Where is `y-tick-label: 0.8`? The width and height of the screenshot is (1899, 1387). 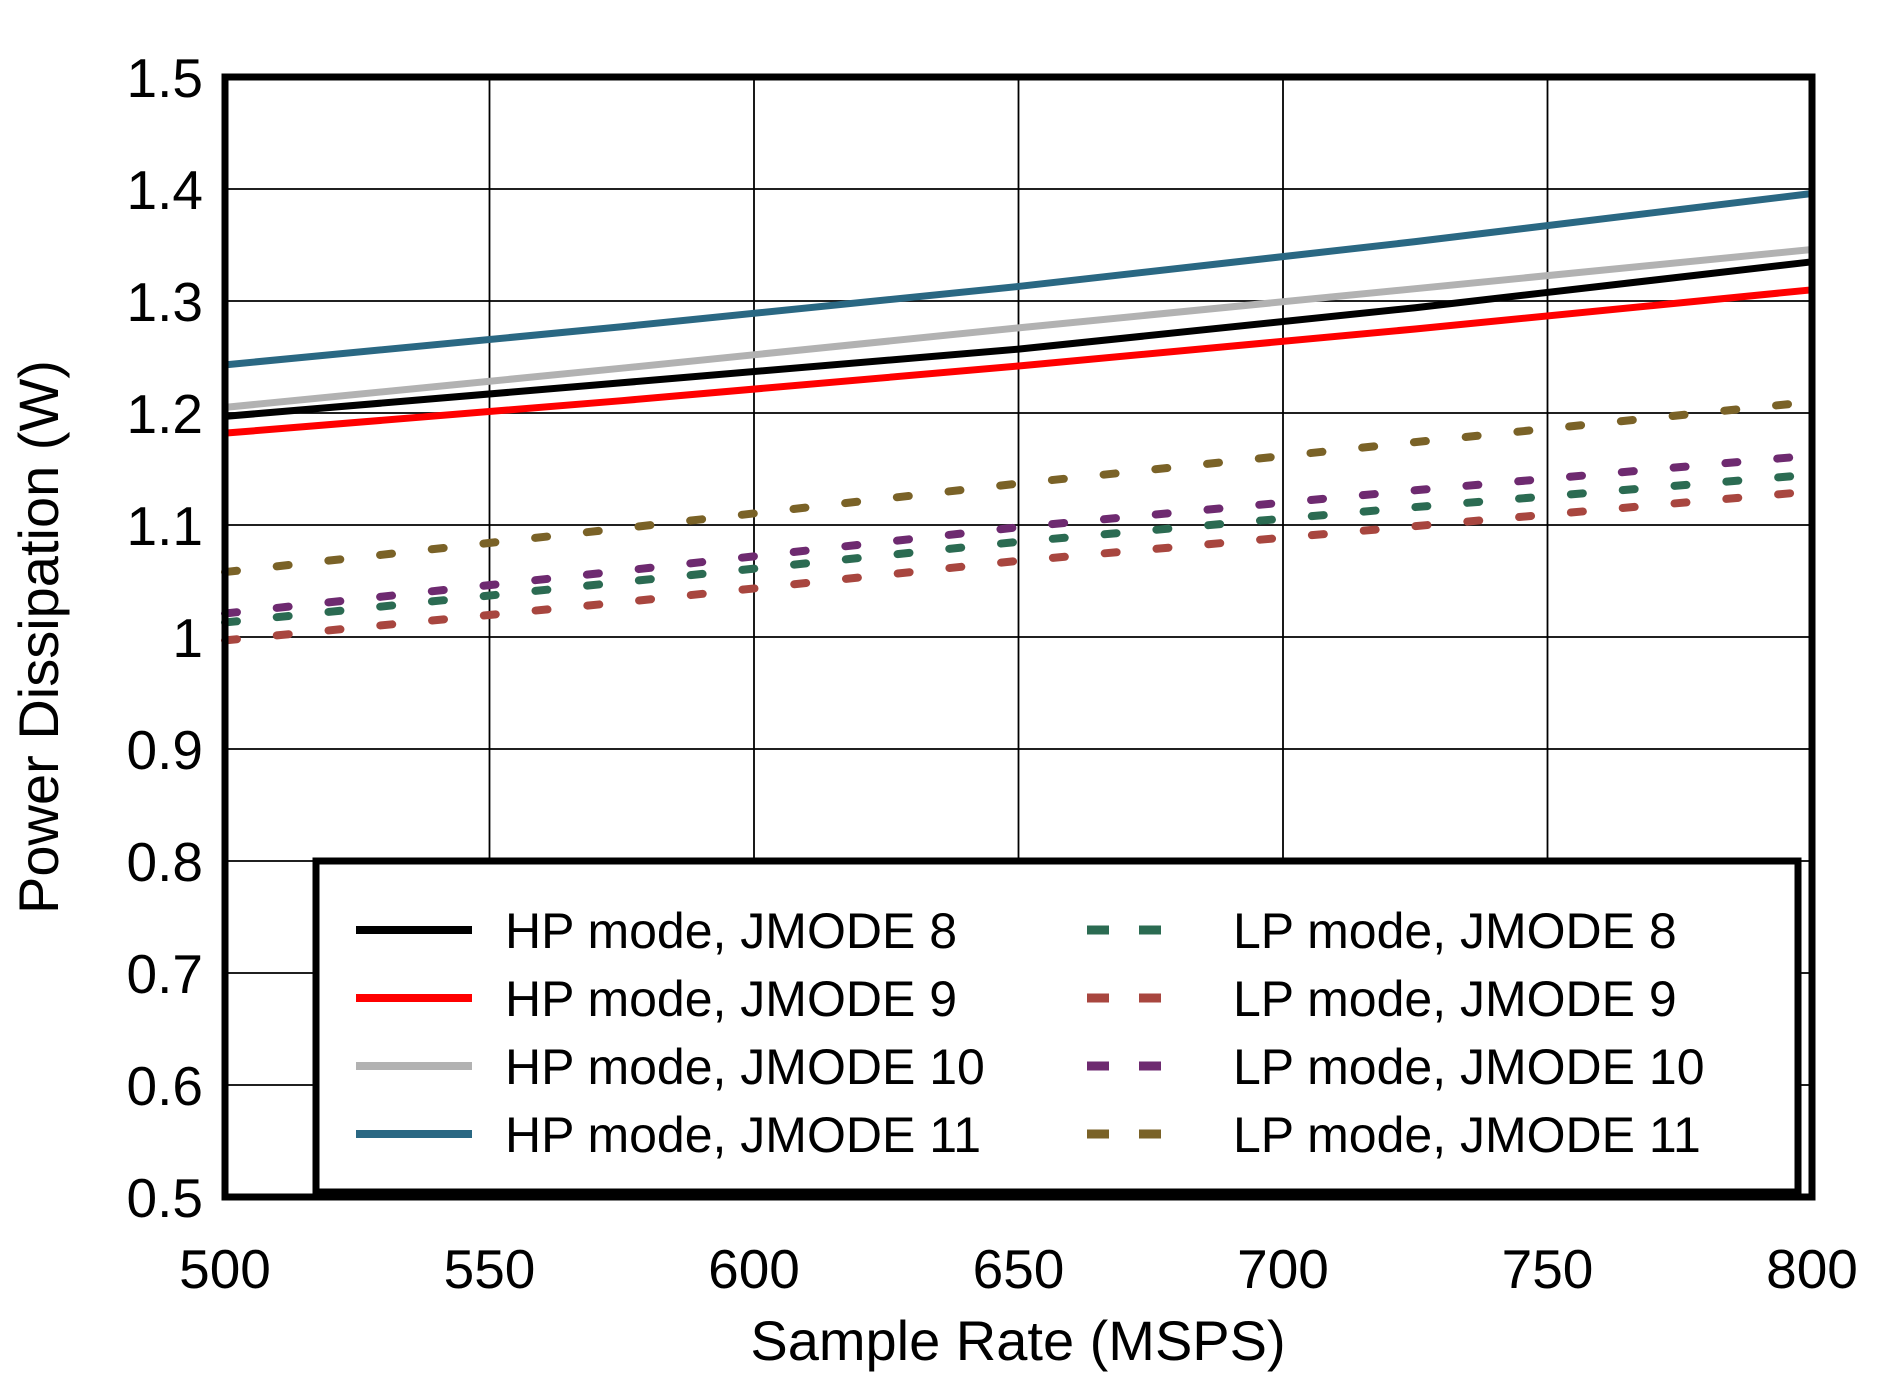 y-tick-label: 0.8 is located at coordinates (165, 862).